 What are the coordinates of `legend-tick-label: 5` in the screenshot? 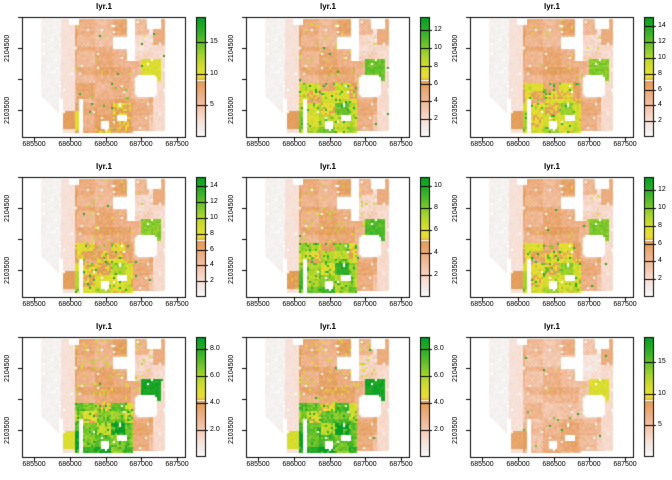 It's located at (660, 424).